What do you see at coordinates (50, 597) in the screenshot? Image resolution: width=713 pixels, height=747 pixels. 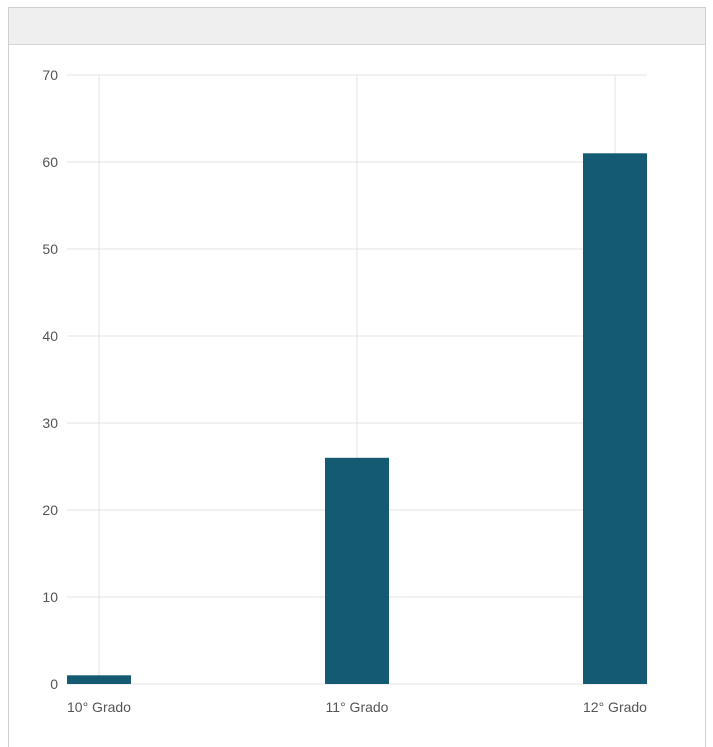 I see `y-tick-label-10: 10` at bounding box center [50, 597].